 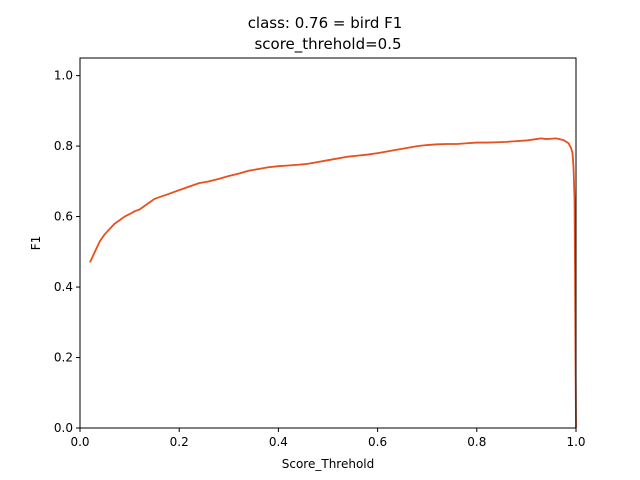 I want to click on x-tick-label: 0.2, so click(x=179, y=442).